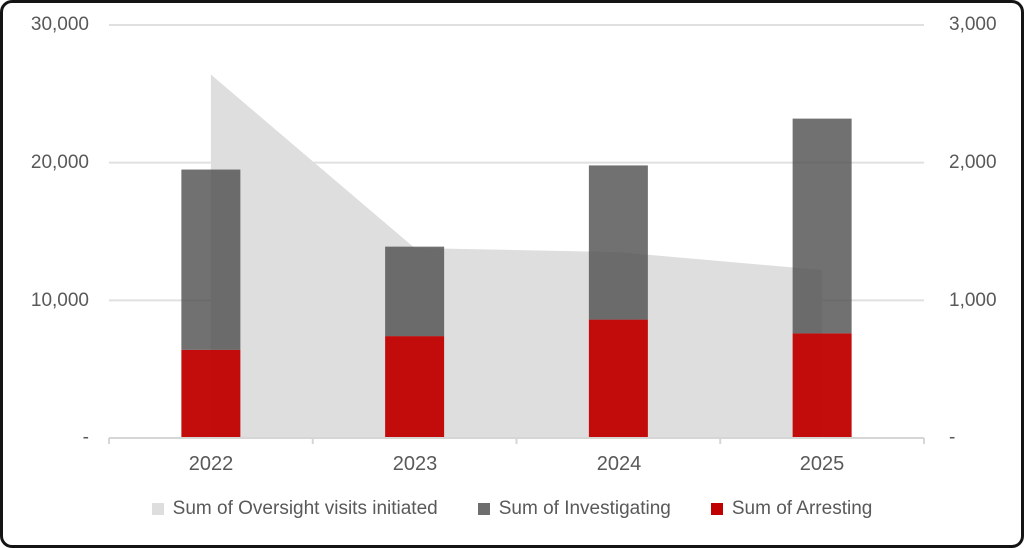  Describe the element at coordinates (59, 24) in the screenshot. I see `y-axis-left-tick-30000: 30,000` at that location.